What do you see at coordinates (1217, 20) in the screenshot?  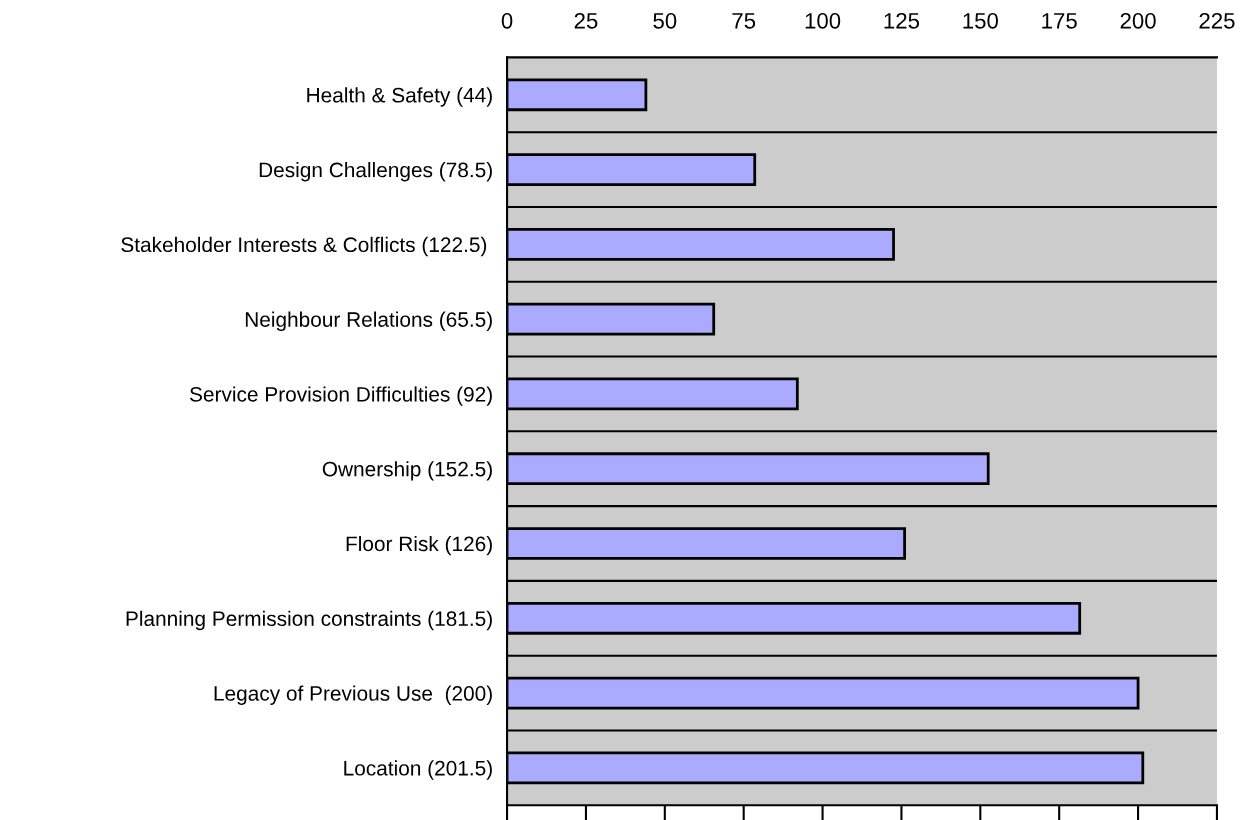 I see `x-tick-label: 225` at bounding box center [1217, 20].